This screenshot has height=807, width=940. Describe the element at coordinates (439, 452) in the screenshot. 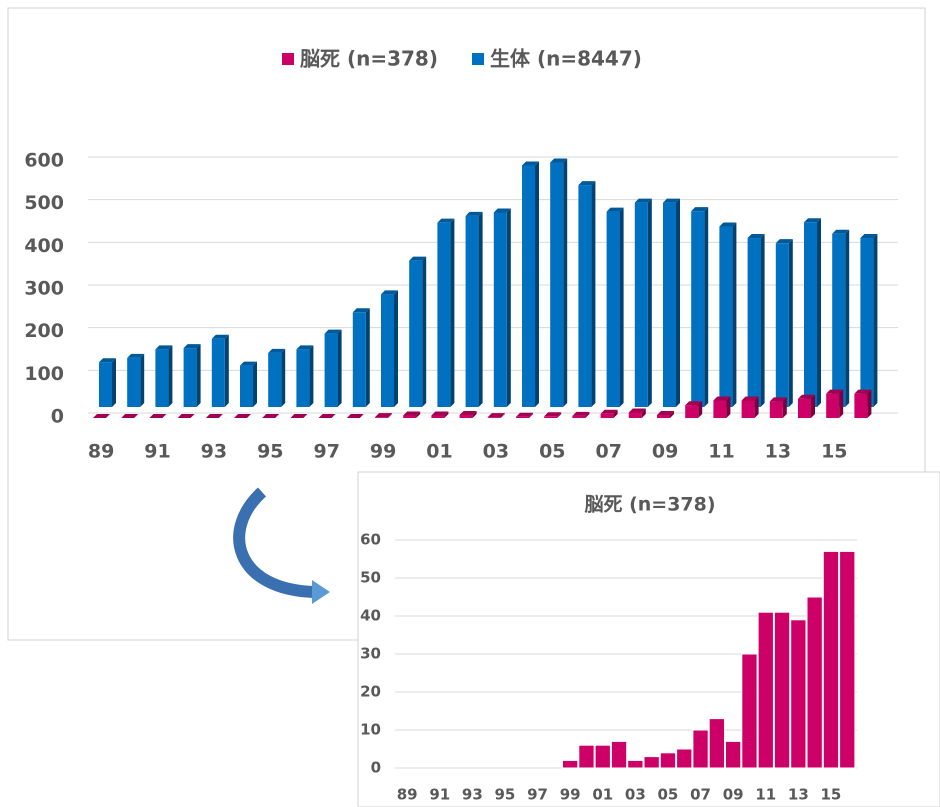

I see `x-tick-label: 01` at that location.